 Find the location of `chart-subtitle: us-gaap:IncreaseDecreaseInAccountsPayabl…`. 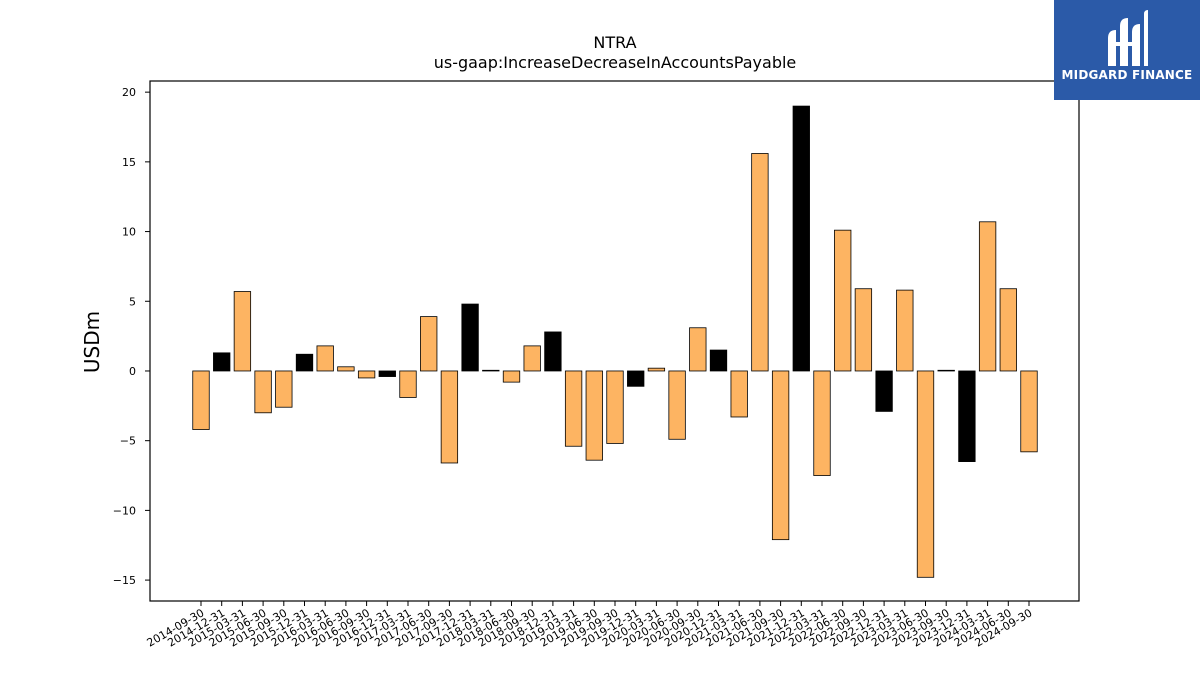

chart-subtitle: us-gaap:IncreaseDecreaseInAccountsPayabl… is located at coordinates (615, 62).